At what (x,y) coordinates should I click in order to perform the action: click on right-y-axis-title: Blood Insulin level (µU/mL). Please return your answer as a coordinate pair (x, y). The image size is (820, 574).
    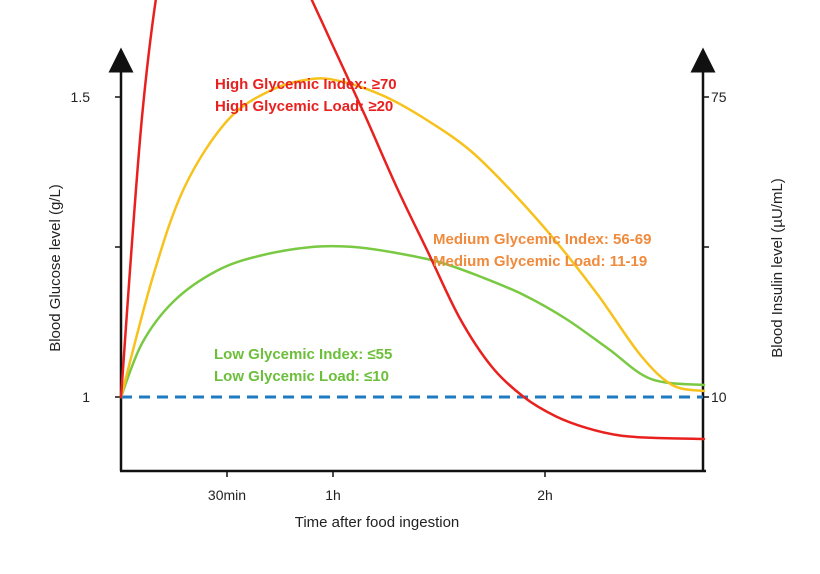
    Looking at the image, I should click on (777, 268).